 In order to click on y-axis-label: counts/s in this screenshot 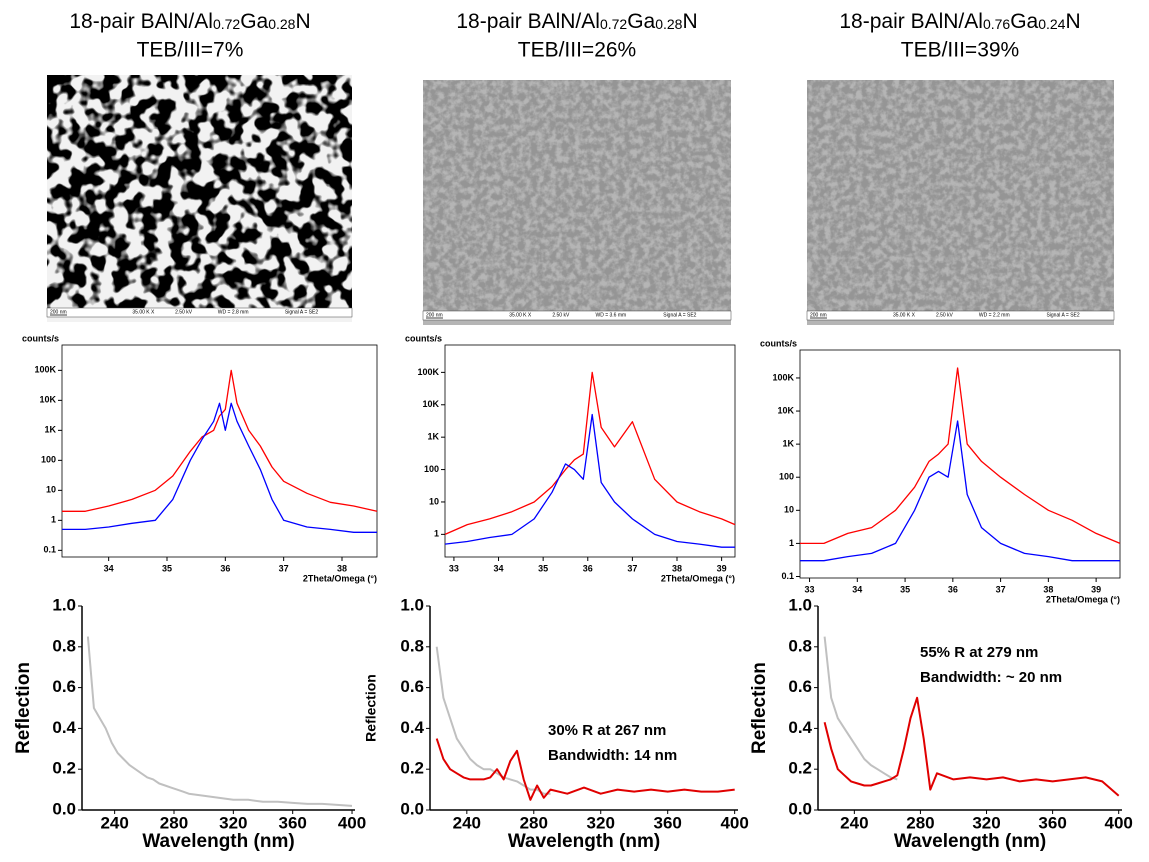, I will do `click(778, 343)`.